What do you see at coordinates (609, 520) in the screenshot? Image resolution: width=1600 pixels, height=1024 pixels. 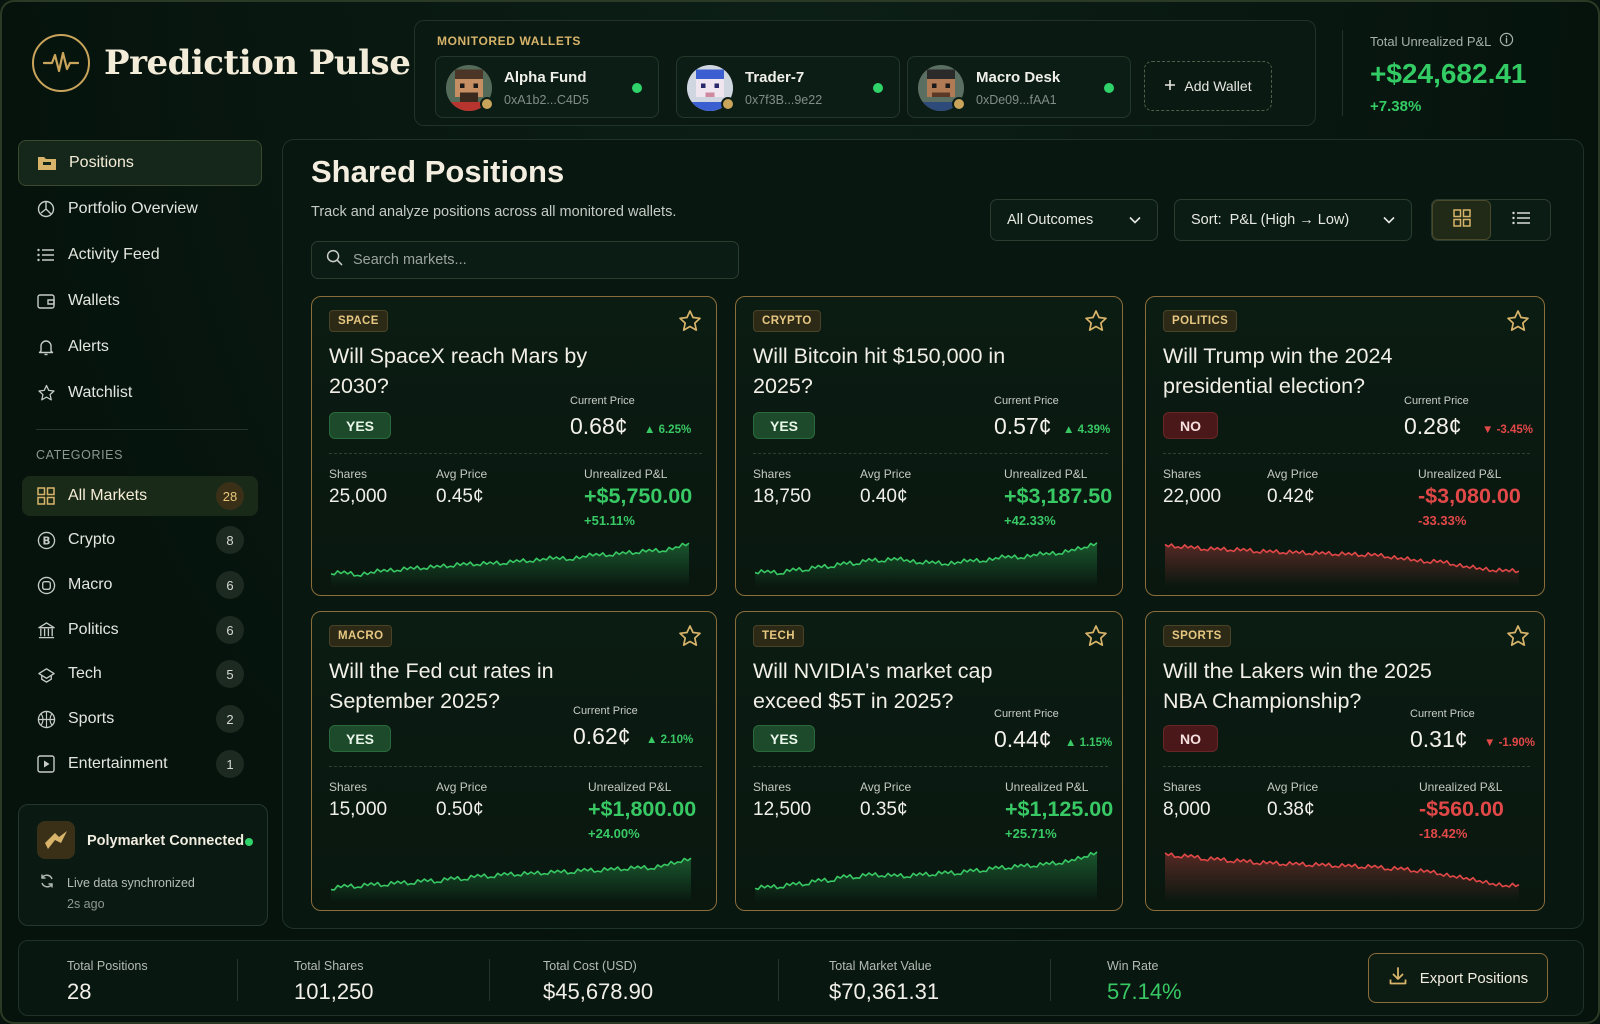 I see `unrealized-pnl-pct: +51.11%` at bounding box center [609, 520].